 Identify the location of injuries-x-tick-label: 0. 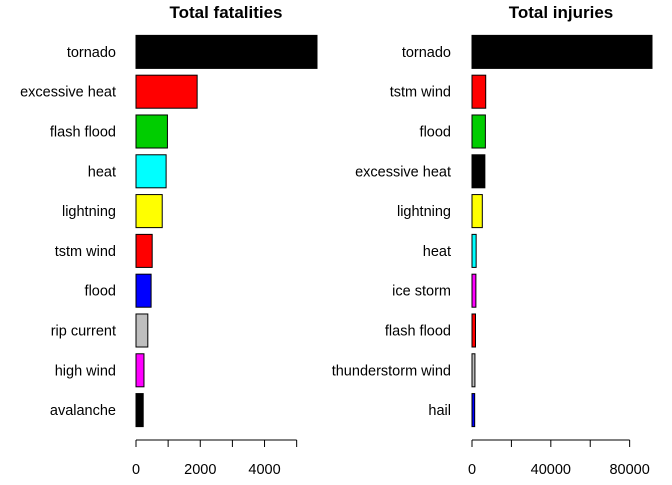
(472, 470).